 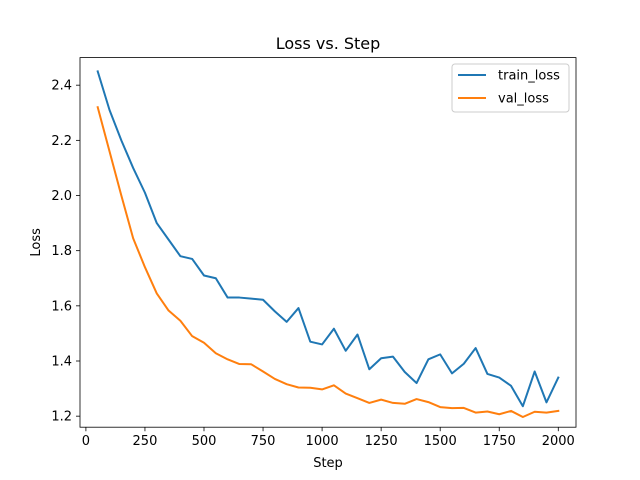 I want to click on x-tick-label: 0, so click(x=86, y=441).